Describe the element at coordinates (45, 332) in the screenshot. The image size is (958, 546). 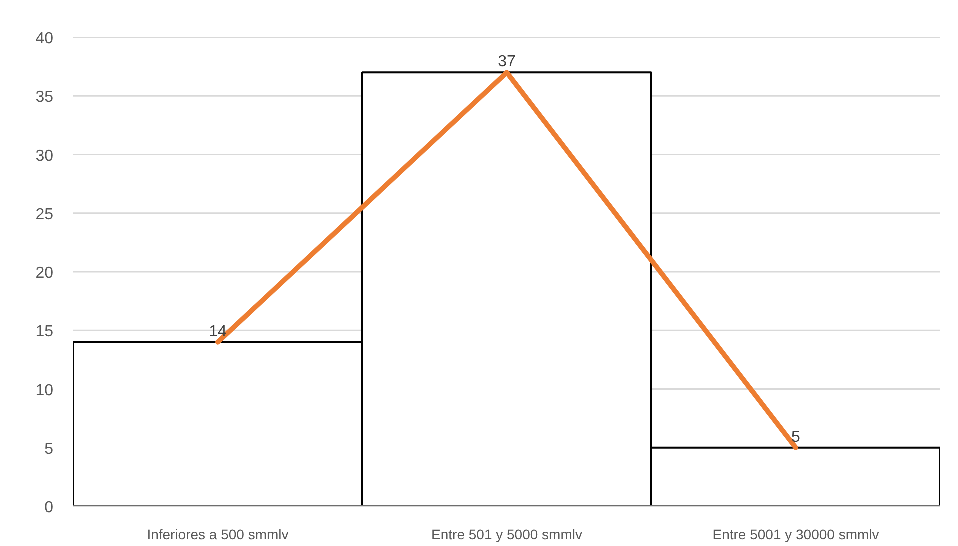
I see `y-tick-label: 15` at that location.